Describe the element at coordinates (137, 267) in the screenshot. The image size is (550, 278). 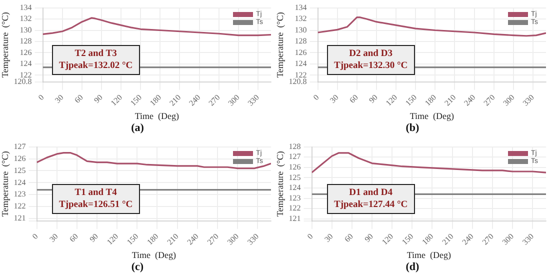
I see `text: (c)` at that location.